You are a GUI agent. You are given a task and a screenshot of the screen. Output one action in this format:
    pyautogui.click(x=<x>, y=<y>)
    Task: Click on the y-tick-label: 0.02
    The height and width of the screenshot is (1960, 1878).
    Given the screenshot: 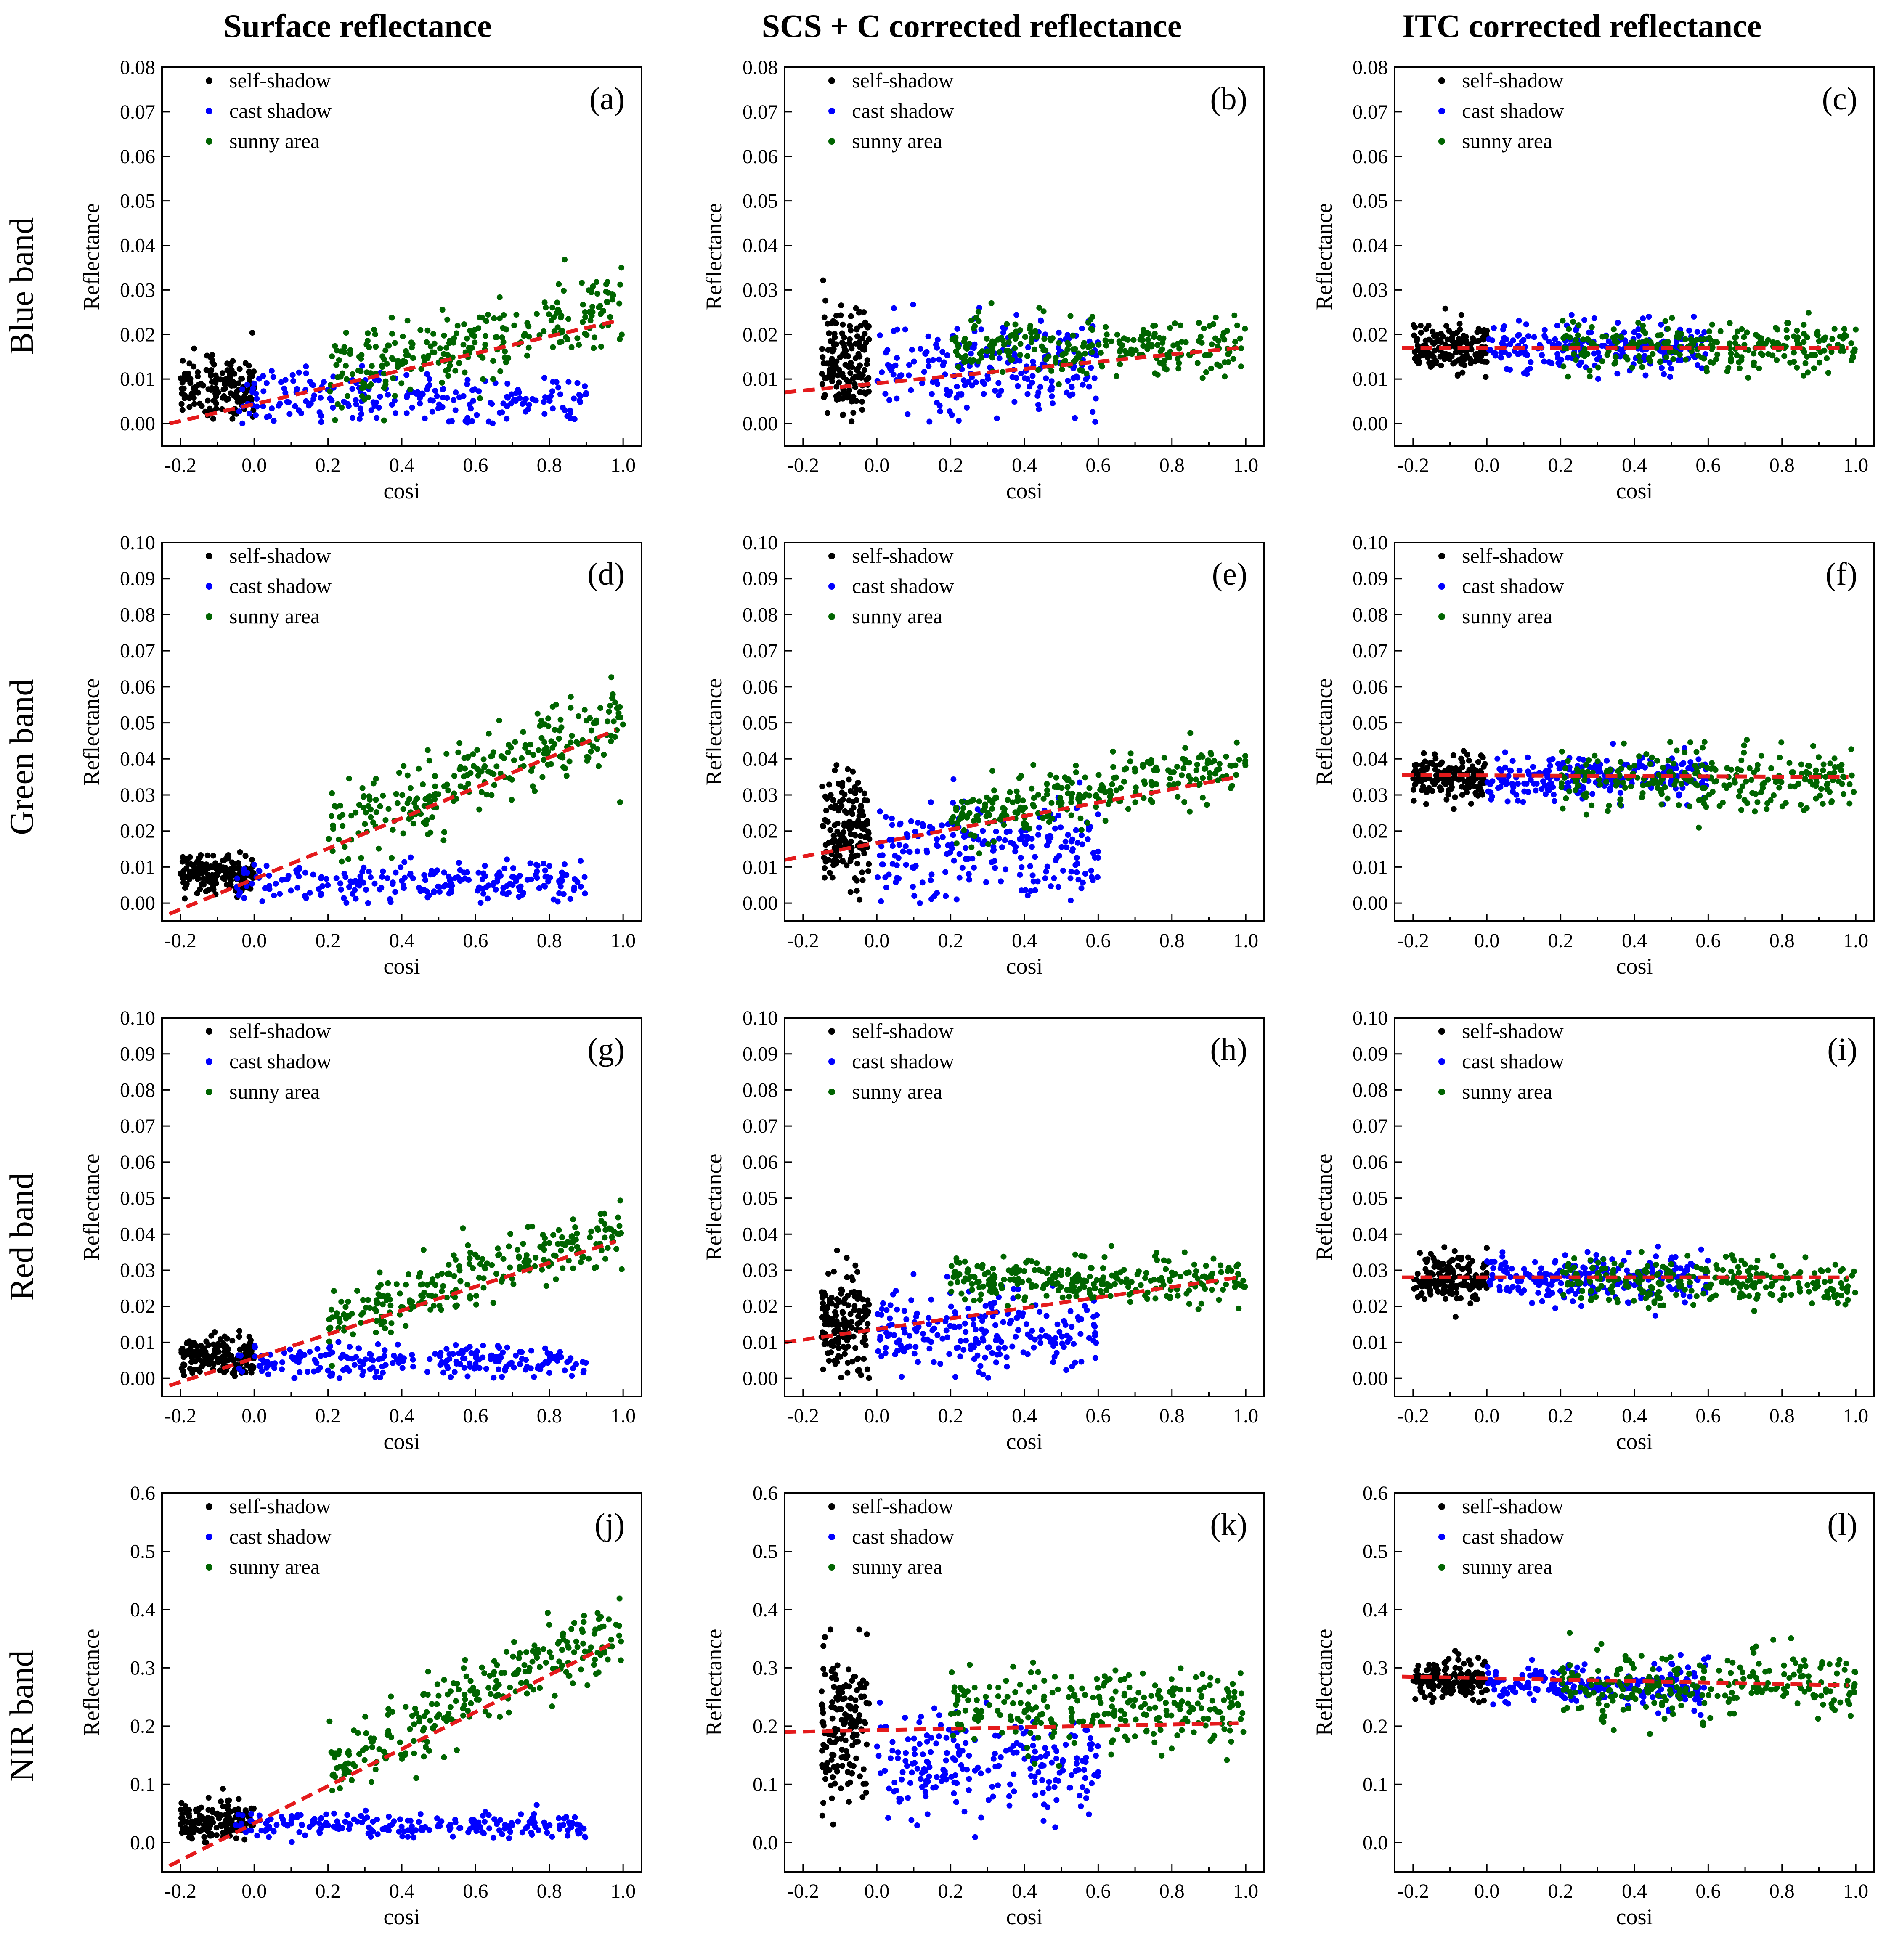 What is the action you would take?
    pyautogui.click(x=760, y=831)
    